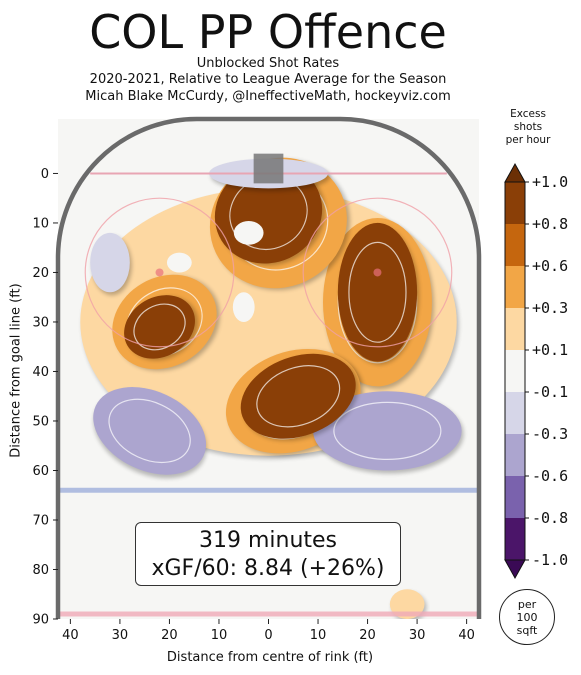 The image size is (581, 675). Describe the element at coordinates (45, 174) in the screenshot. I see `y-tick-label: 0` at that location.